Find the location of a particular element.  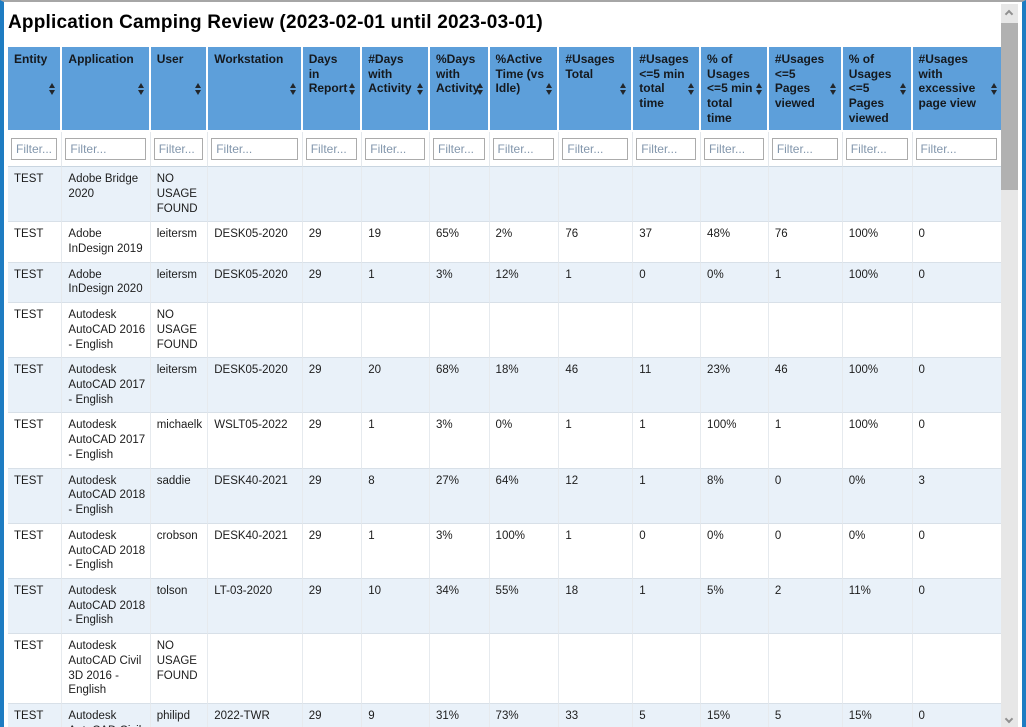

filter-input-usages-excessive is located at coordinates (956, 149).